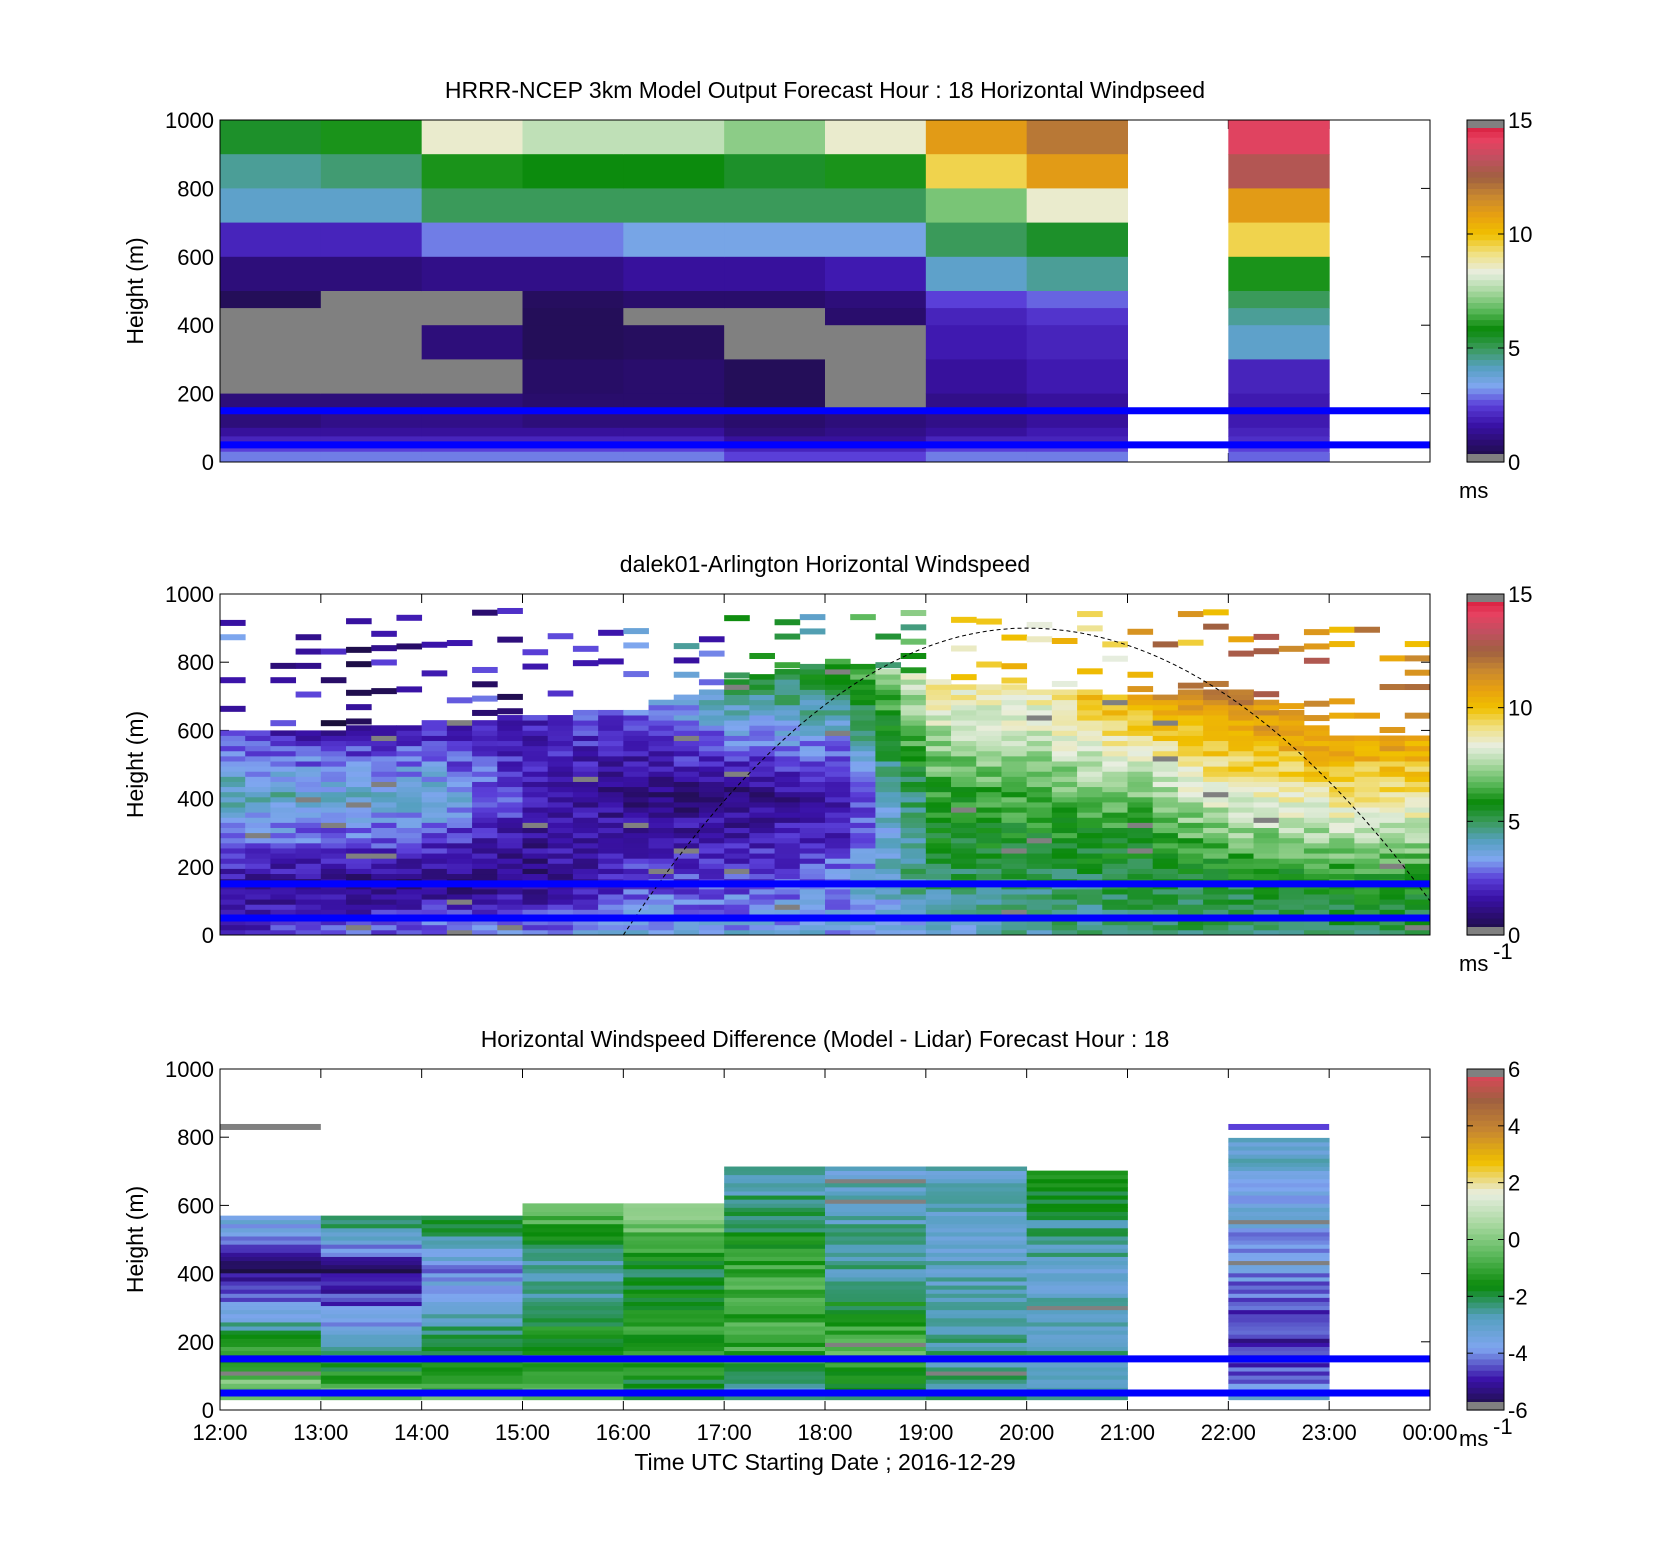 The image size is (1680, 1561). What do you see at coordinates (195, 257) in the screenshot?
I see `y-tick-label: 600` at bounding box center [195, 257].